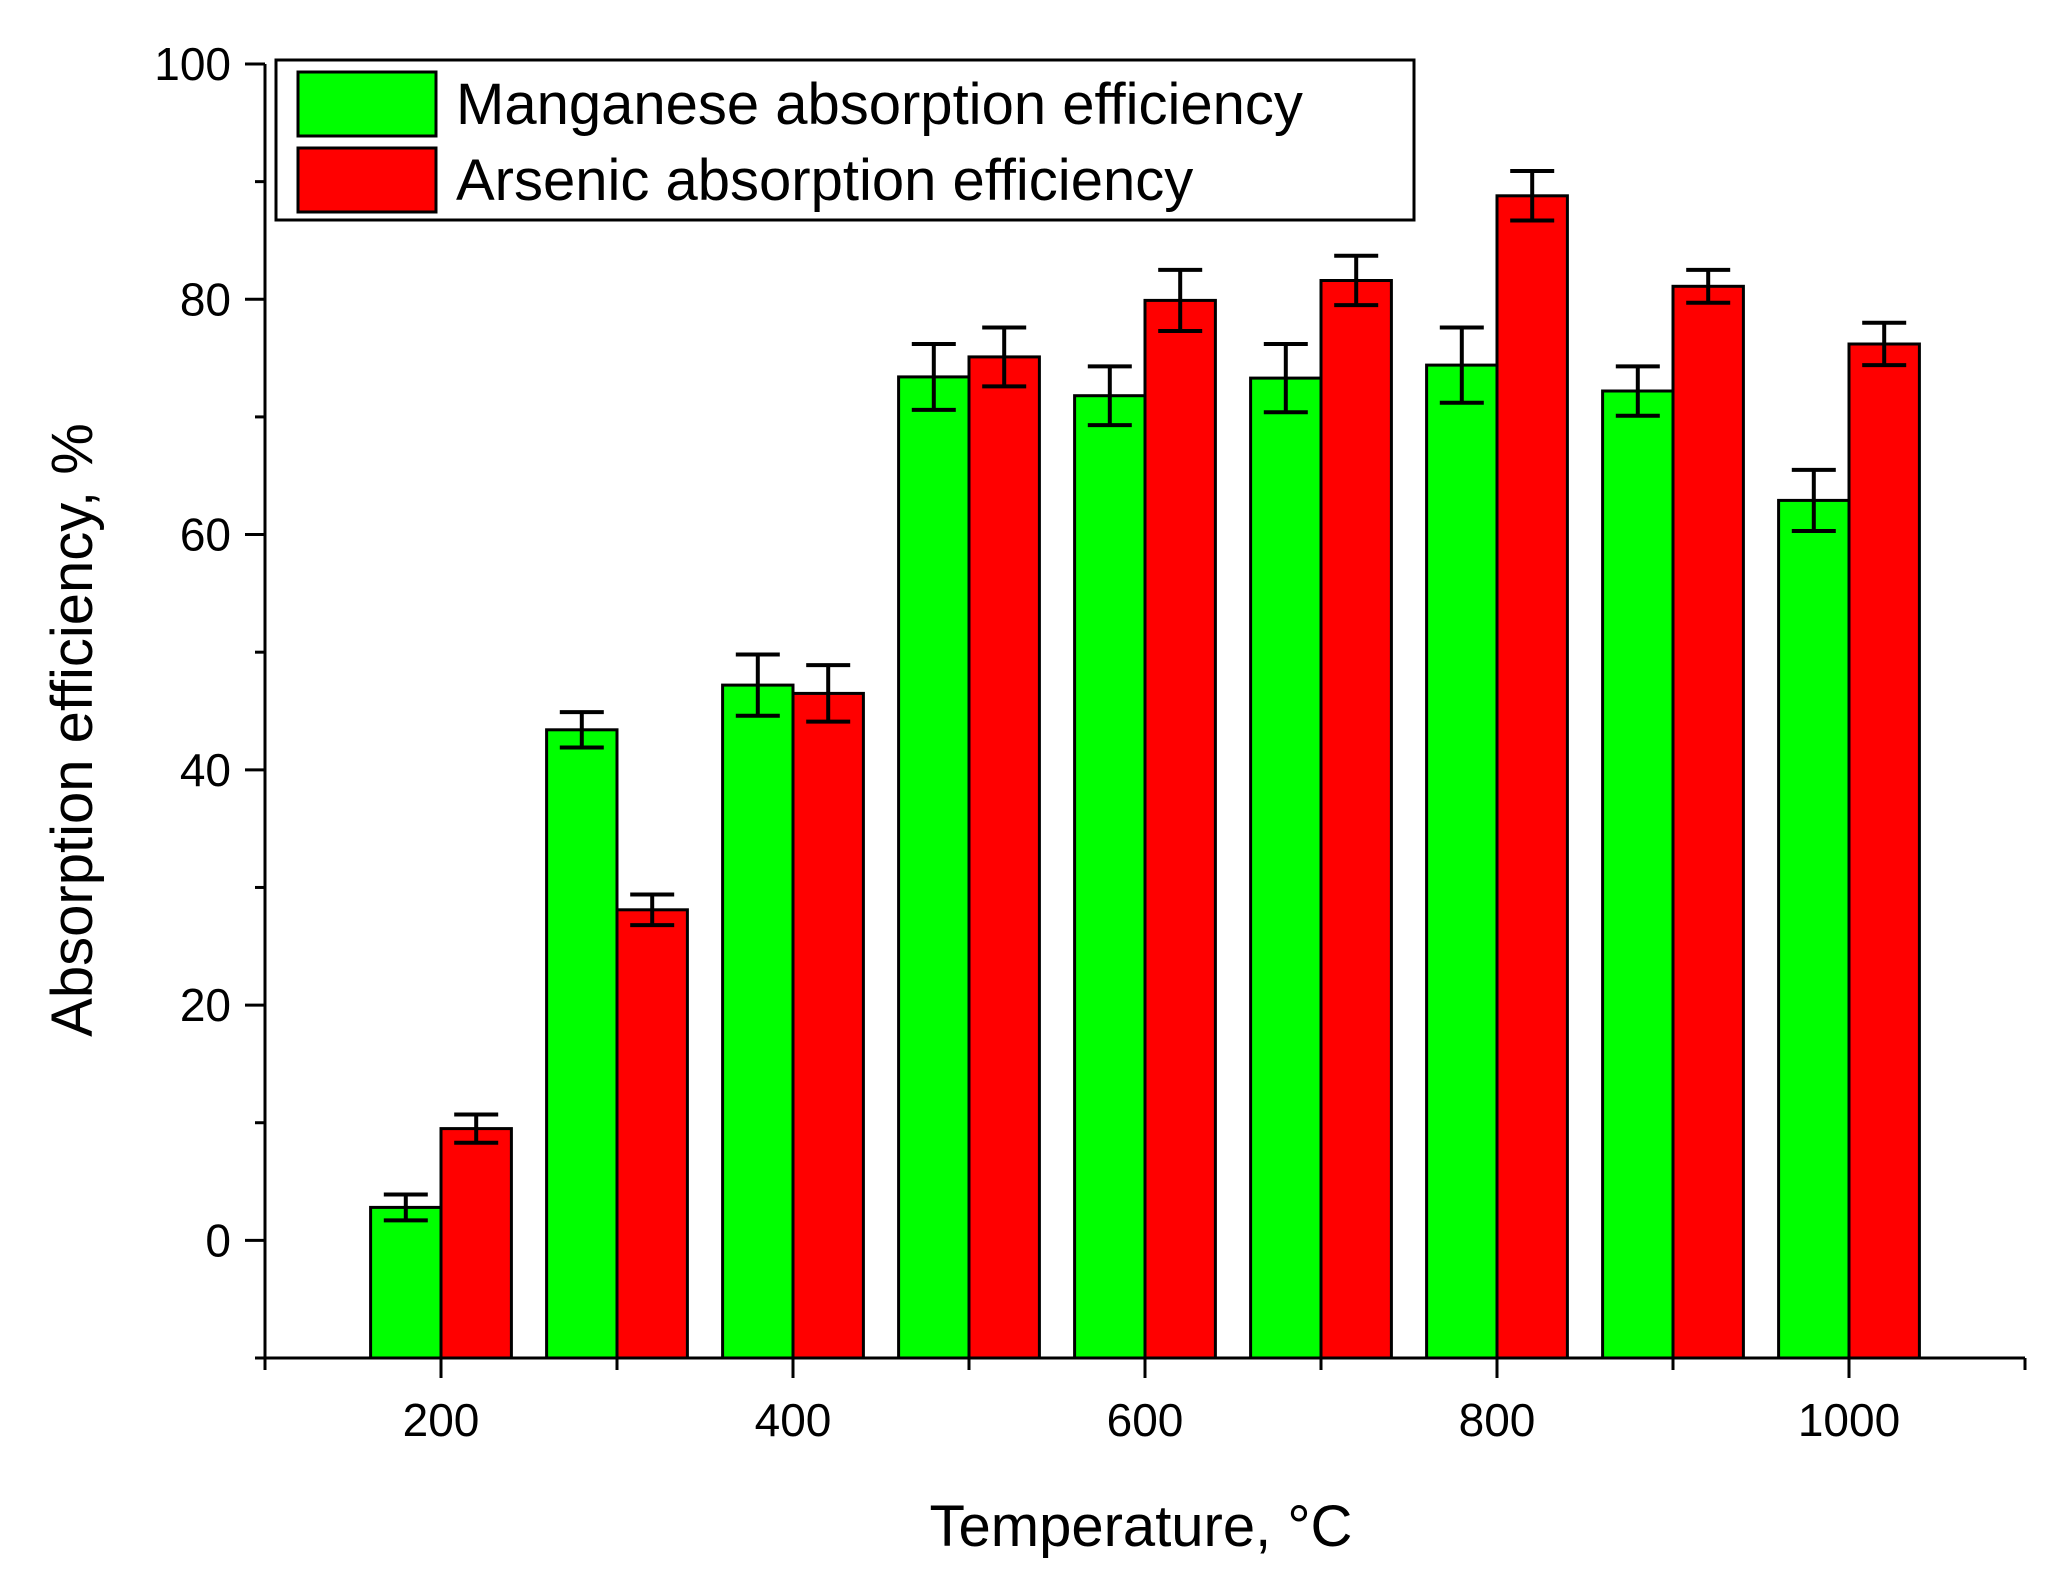 The image size is (2052, 1570). I want to click on legend-swatch-arsenic, so click(367, 180).